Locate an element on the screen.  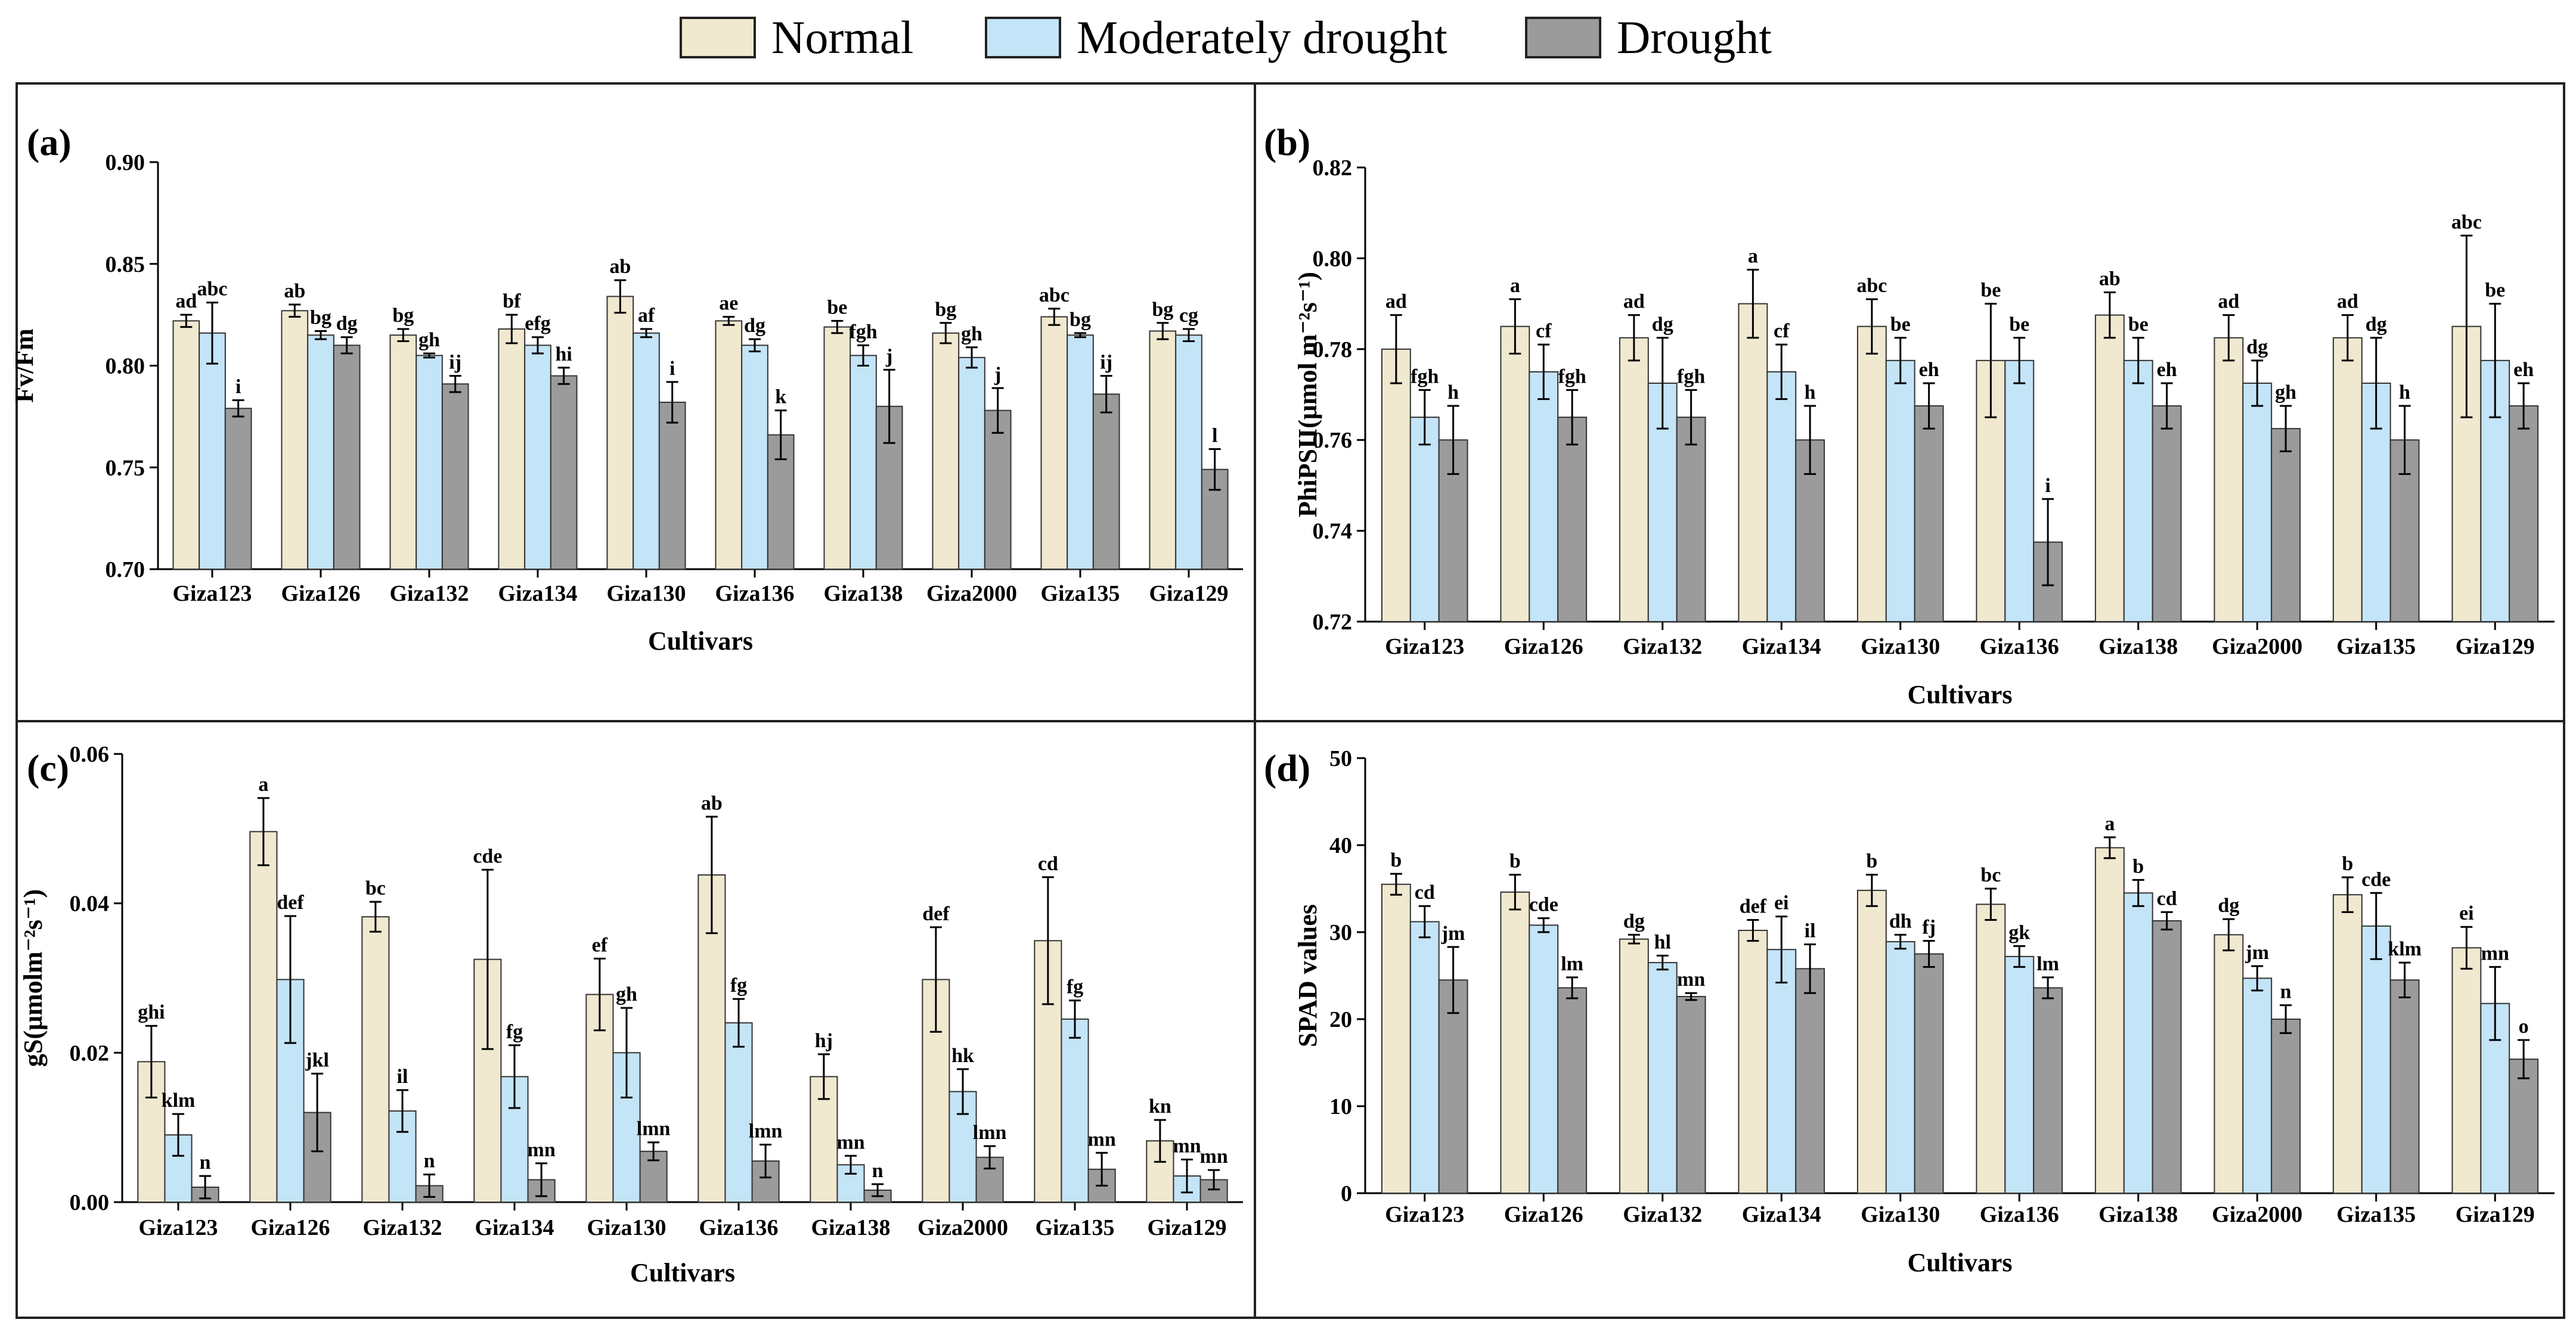
y-tick-label: 0.80 is located at coordinates (1333, 258).